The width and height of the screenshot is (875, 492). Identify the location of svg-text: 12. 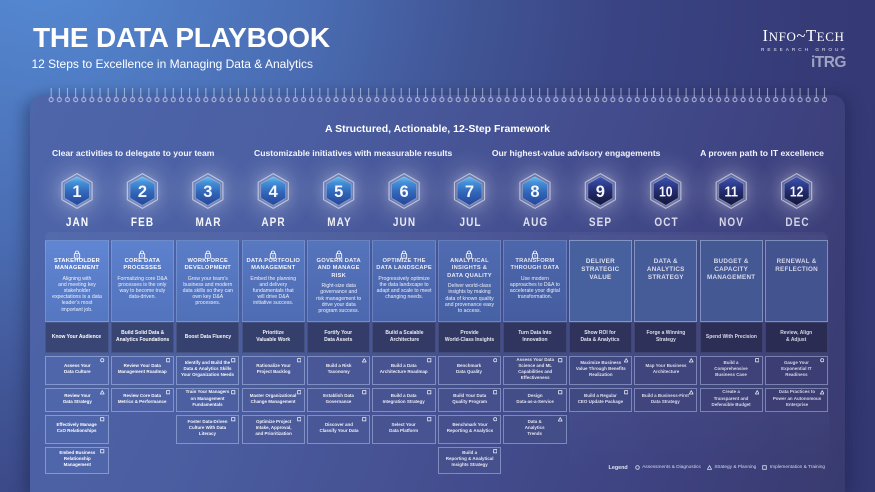
(797, 191).